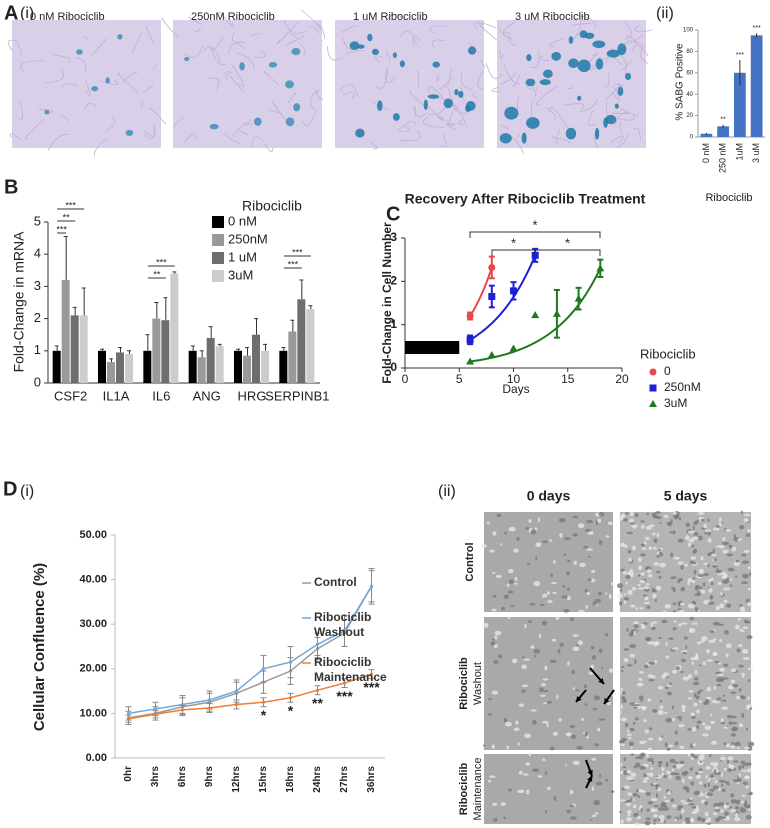 This screenshot has height=828, width=770. Describe the element at coordinates (96, 758) in the screenshot. I see `y-tick-label: 0.00` at that location.